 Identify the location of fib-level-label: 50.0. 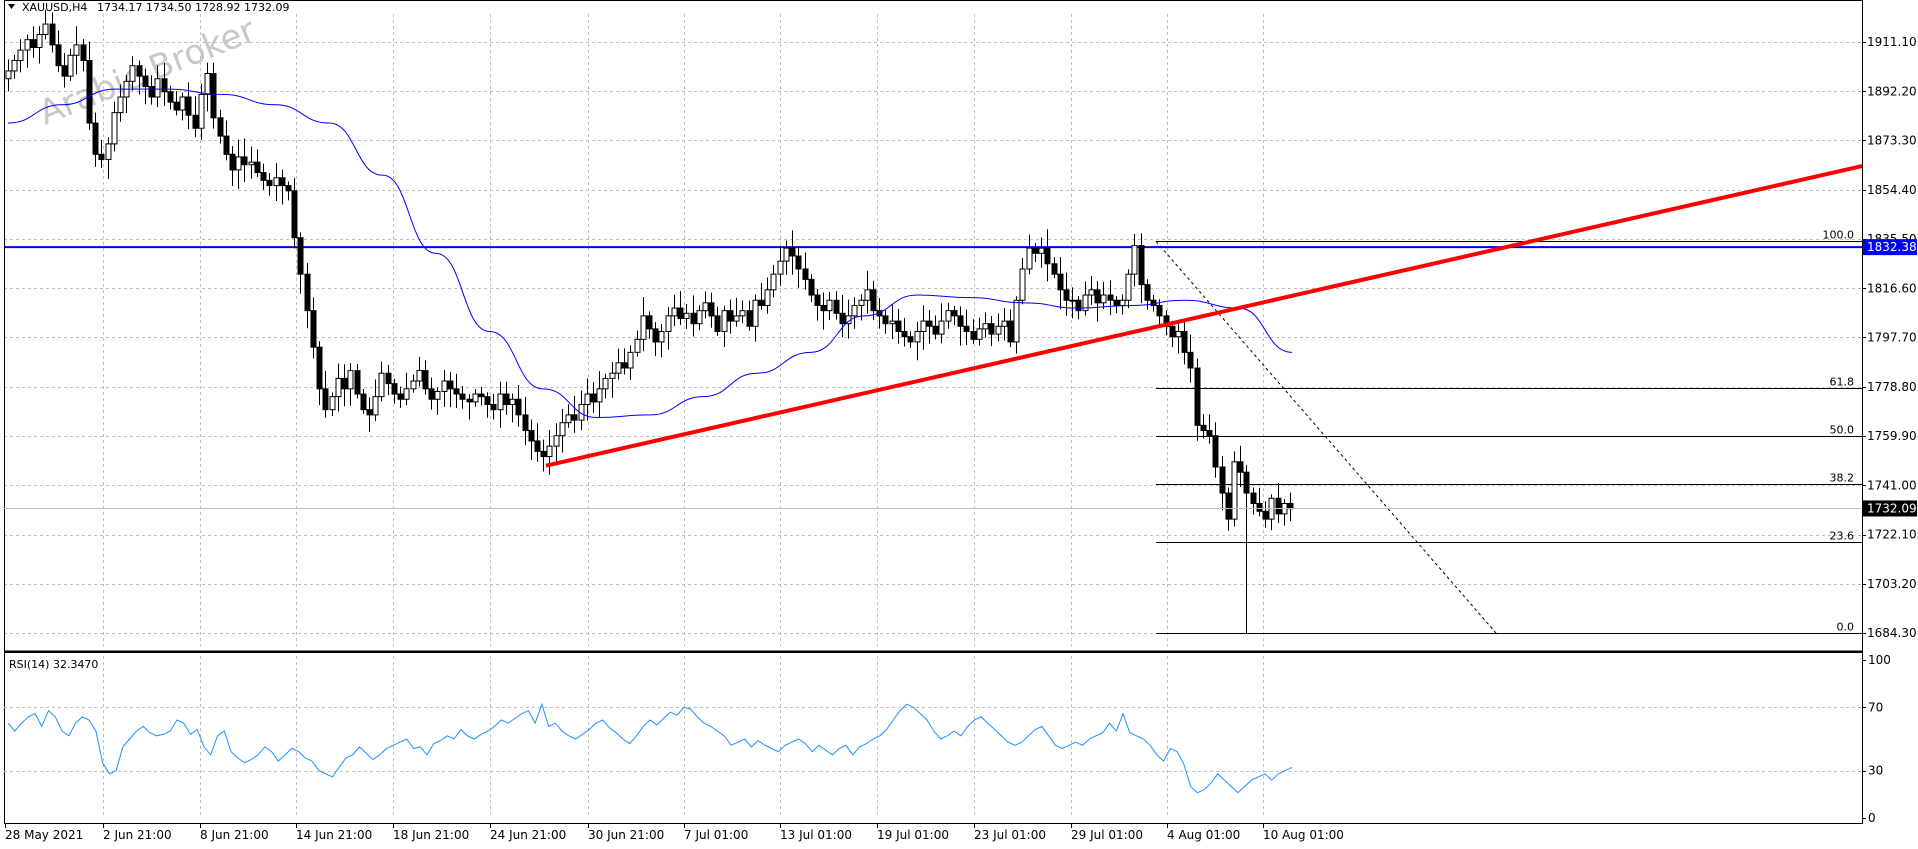
(1842, 430).